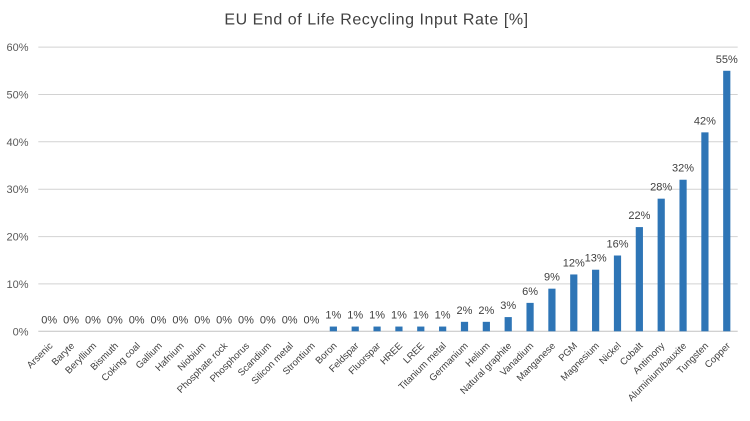  I want to click on svg-text: 28%, so click(661, 188).